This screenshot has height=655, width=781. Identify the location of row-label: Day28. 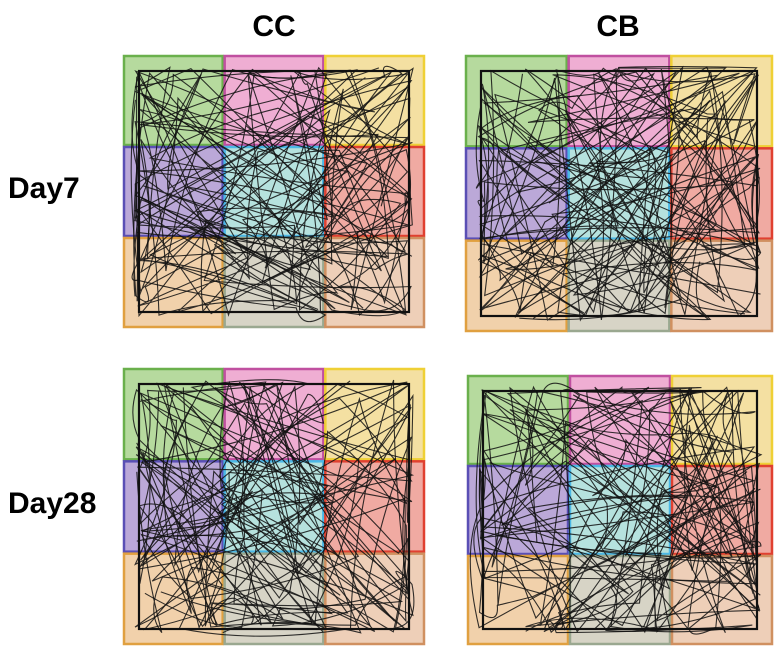
(52, 503).